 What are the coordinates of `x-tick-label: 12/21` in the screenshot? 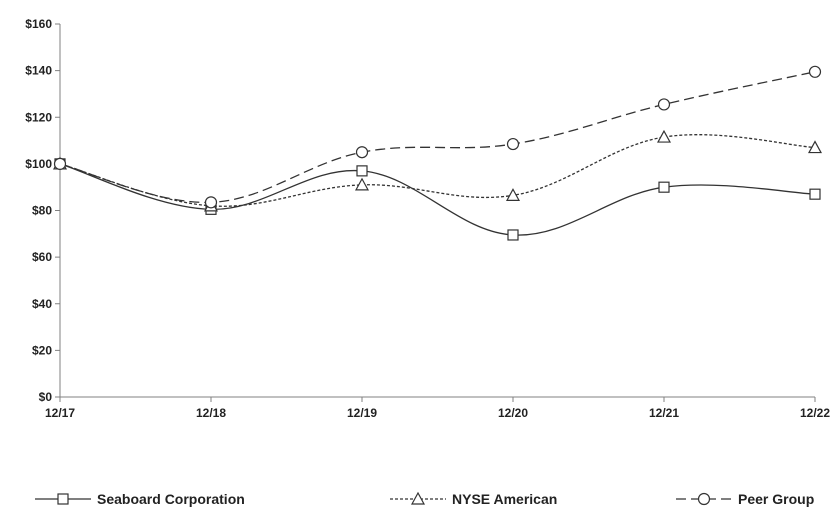 It's located at (664, 413).